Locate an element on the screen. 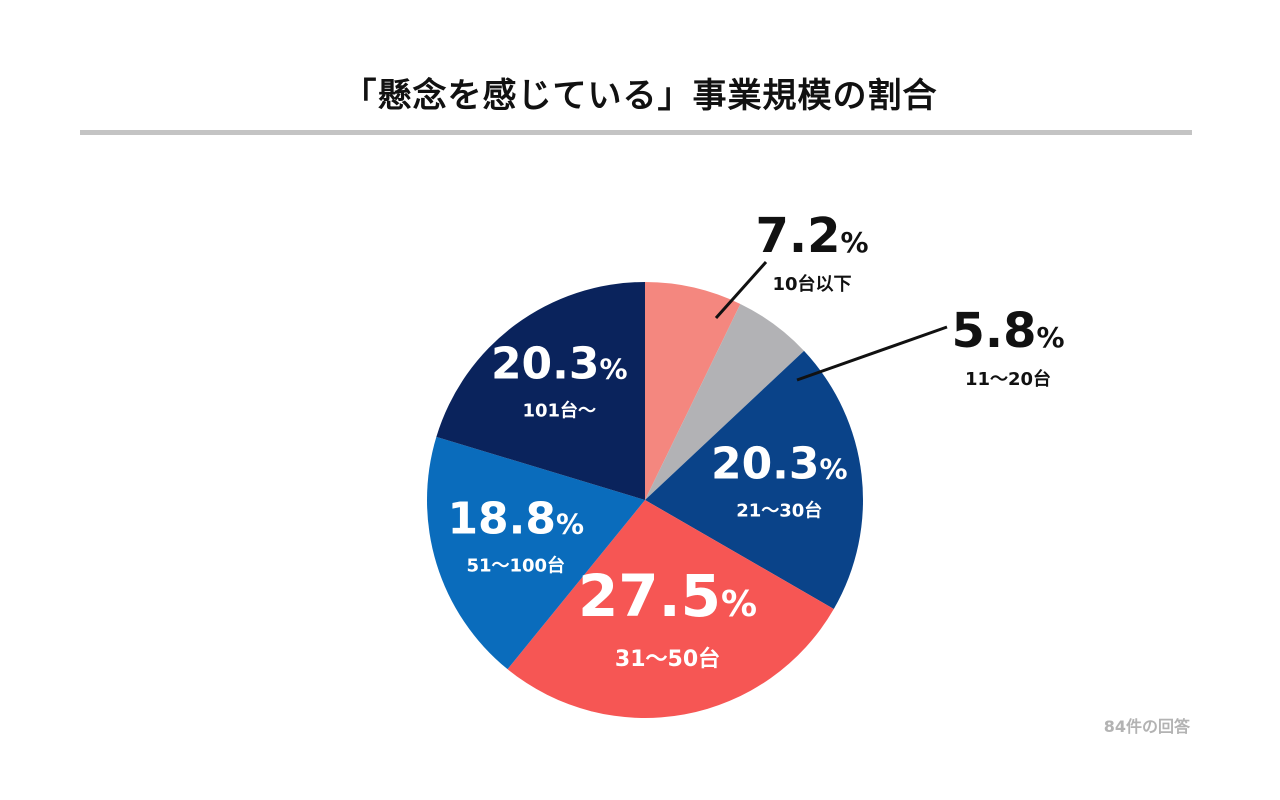 The width and height of the screenshot is (1280, 800). slice-category-label: 11〜20台 is located at coordinates (1008, 379).